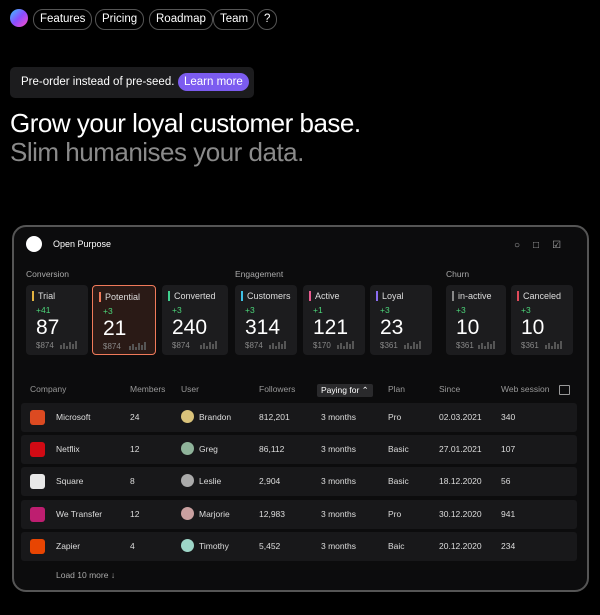  Describe the element at coordinates (148, 389) in the screenshot. I see `column-header: Members` at that location.